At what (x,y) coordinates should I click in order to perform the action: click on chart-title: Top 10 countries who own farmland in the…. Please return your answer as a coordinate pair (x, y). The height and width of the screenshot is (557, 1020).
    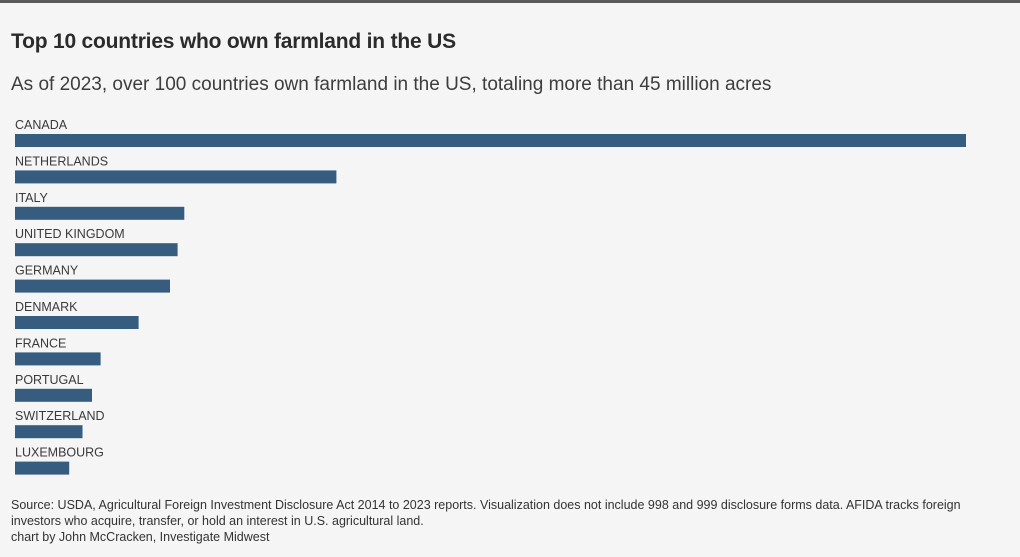
    Looking at the image, I should click on (233, 41).